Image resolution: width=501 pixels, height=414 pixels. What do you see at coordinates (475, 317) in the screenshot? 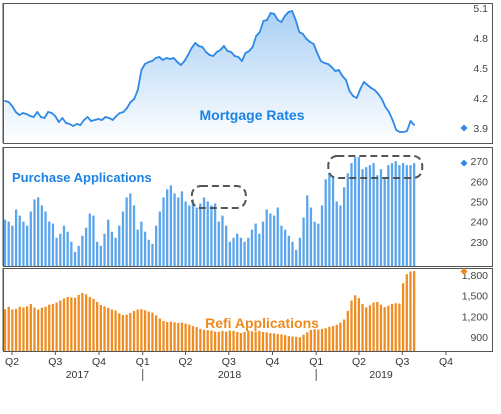
I see `y-tick-label: 1,200` at bounding box center [475, 317].